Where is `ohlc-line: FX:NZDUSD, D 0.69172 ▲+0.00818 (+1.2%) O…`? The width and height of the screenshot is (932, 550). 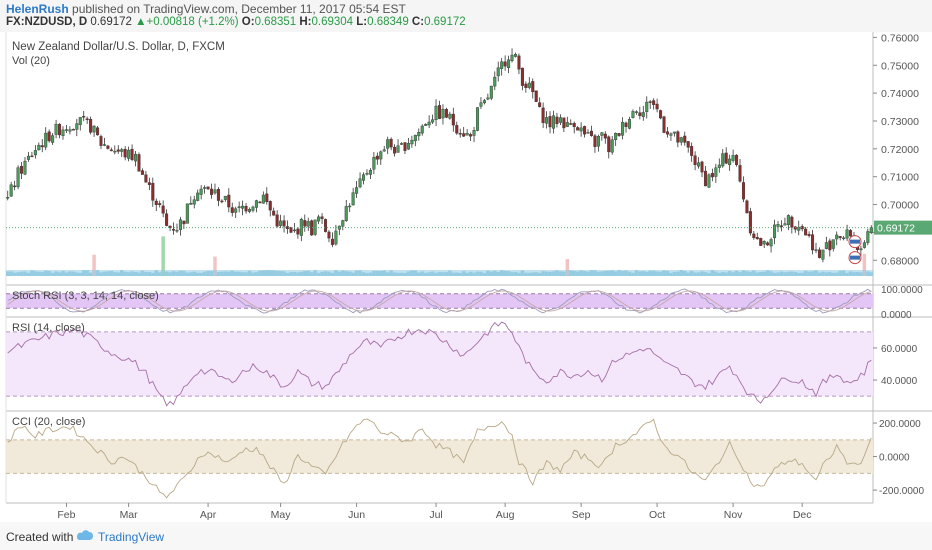 ohlc-line: FX:NZDUSD, D 0.69172 ▲+0.00818 (+1.2%) O… is located at coordinates (236, 22).